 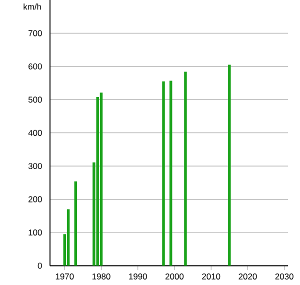 I want to click on y-tick-label: 300, so click(x=35, y=166).